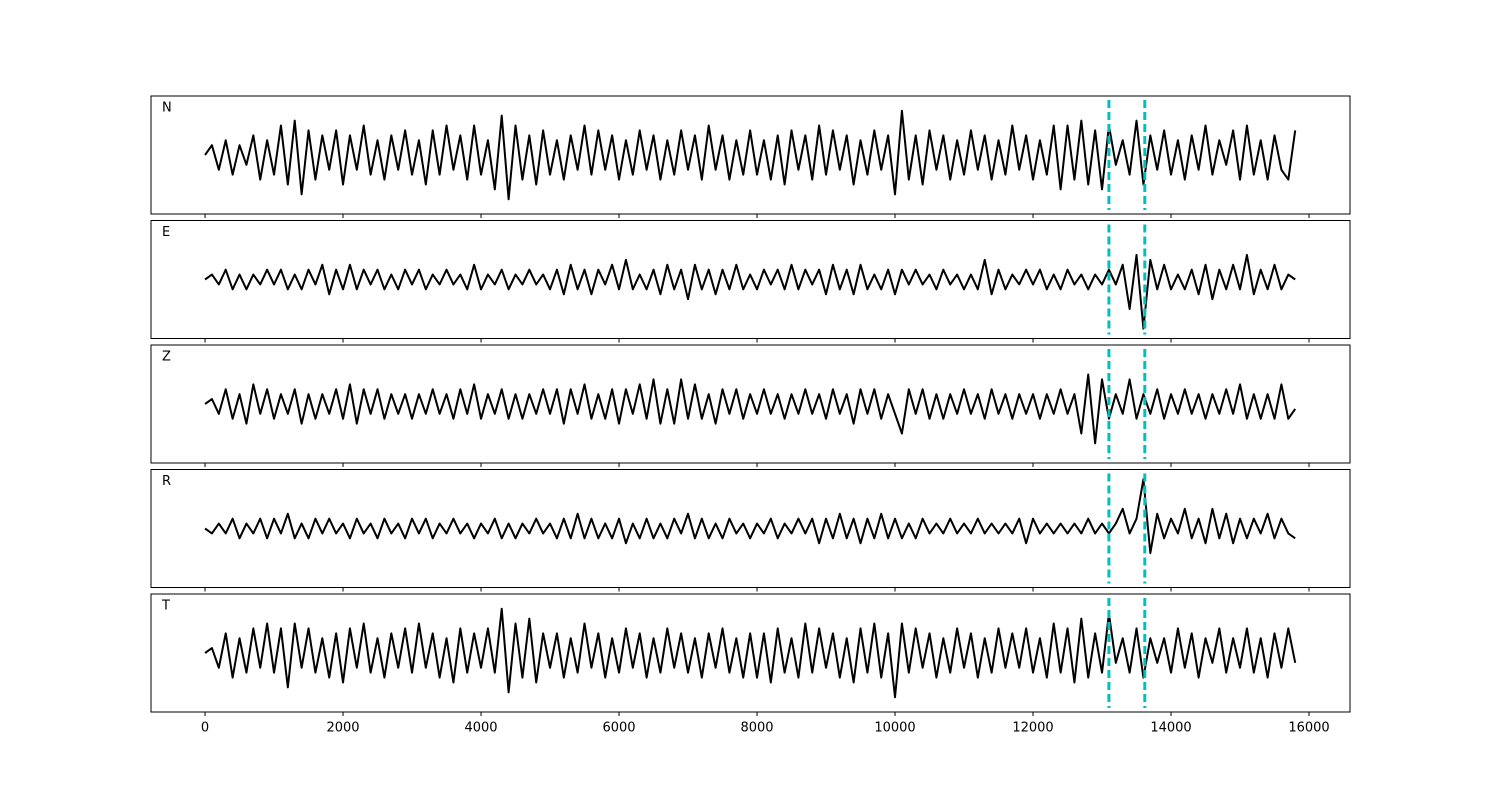  What do you see at coordinates (342, 728) in the screenshot?
I see `x-tick-label: 2000` at bounding box center [342, 728].